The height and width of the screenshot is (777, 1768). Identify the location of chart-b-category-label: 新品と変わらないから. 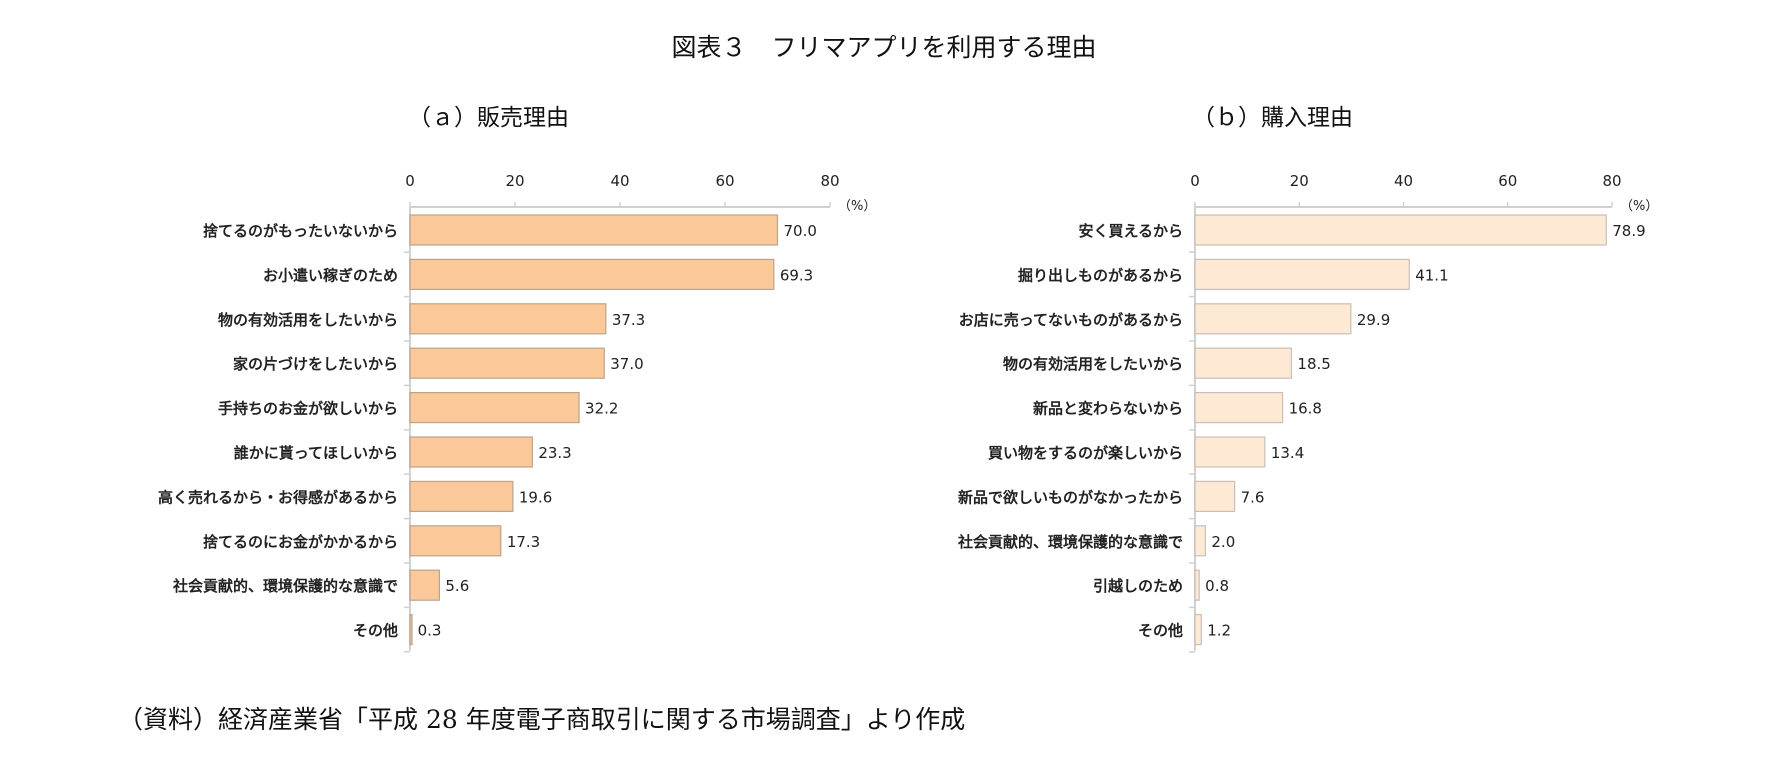
(1108, 409).